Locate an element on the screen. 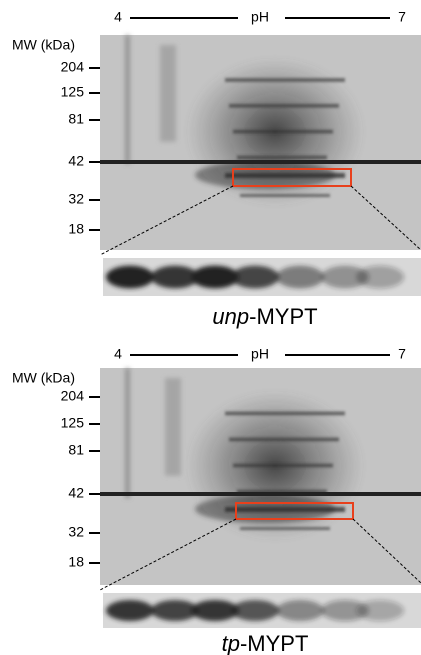  caption-italic: unp is located at coordinates (230, 316).